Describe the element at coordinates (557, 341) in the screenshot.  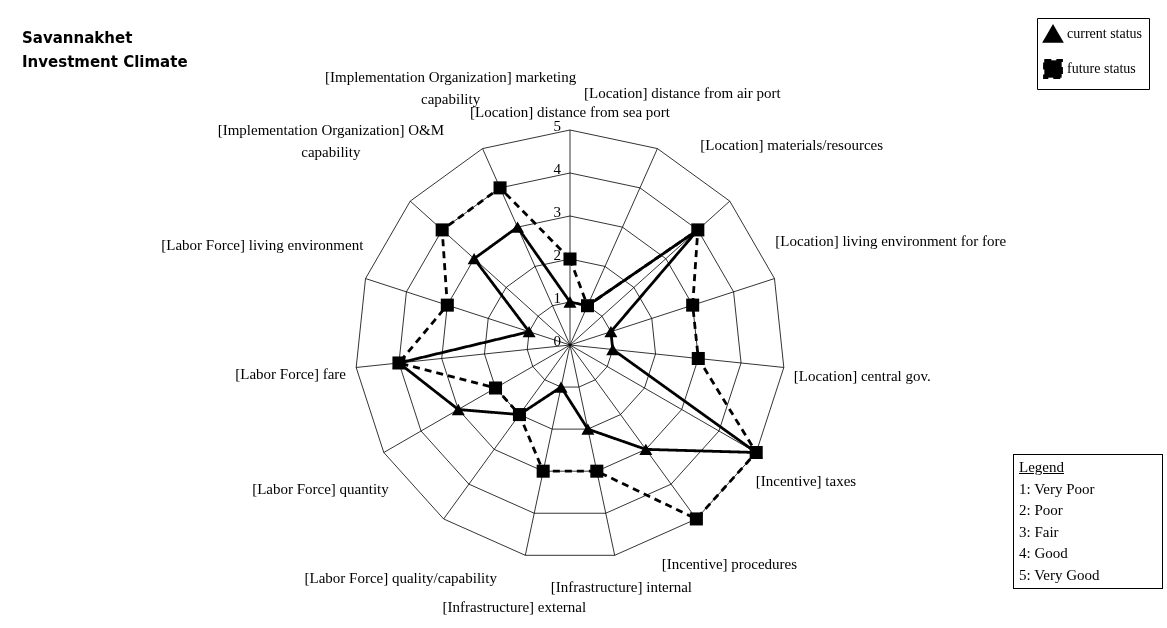
I see `y-tick-label: 0` at that location.